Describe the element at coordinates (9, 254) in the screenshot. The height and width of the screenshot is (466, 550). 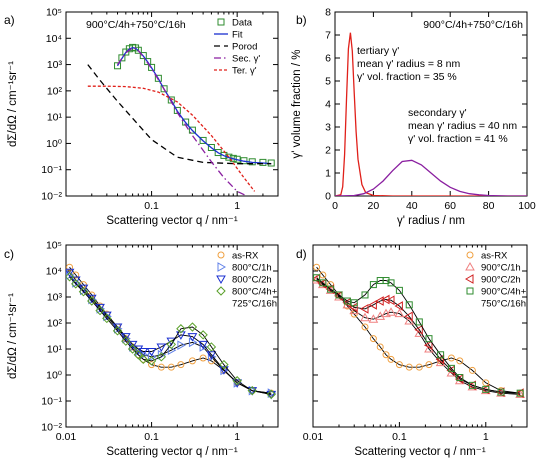
I see `panel-label: c)` at that location.